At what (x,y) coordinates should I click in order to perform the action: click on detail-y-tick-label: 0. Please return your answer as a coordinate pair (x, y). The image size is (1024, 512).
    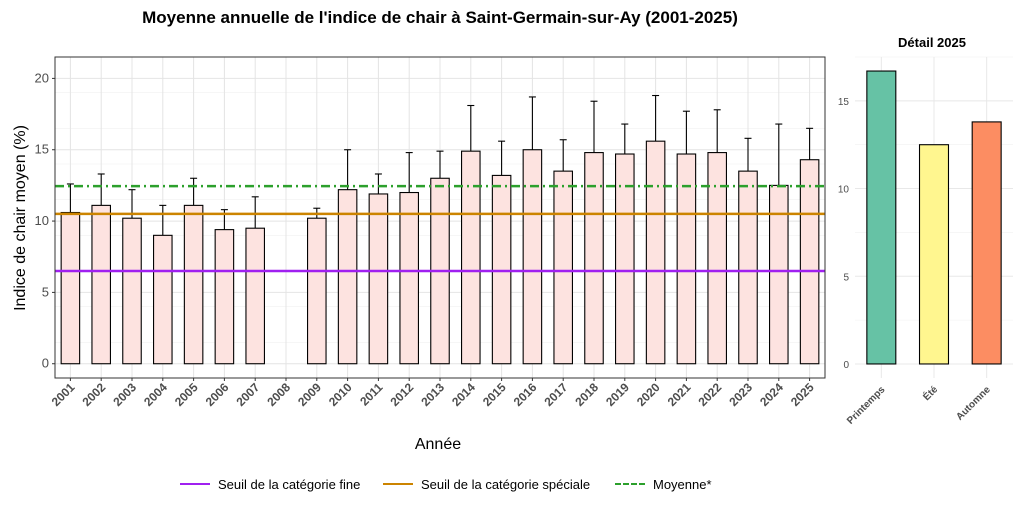
    Looking at the image, I should click on (846, 365).